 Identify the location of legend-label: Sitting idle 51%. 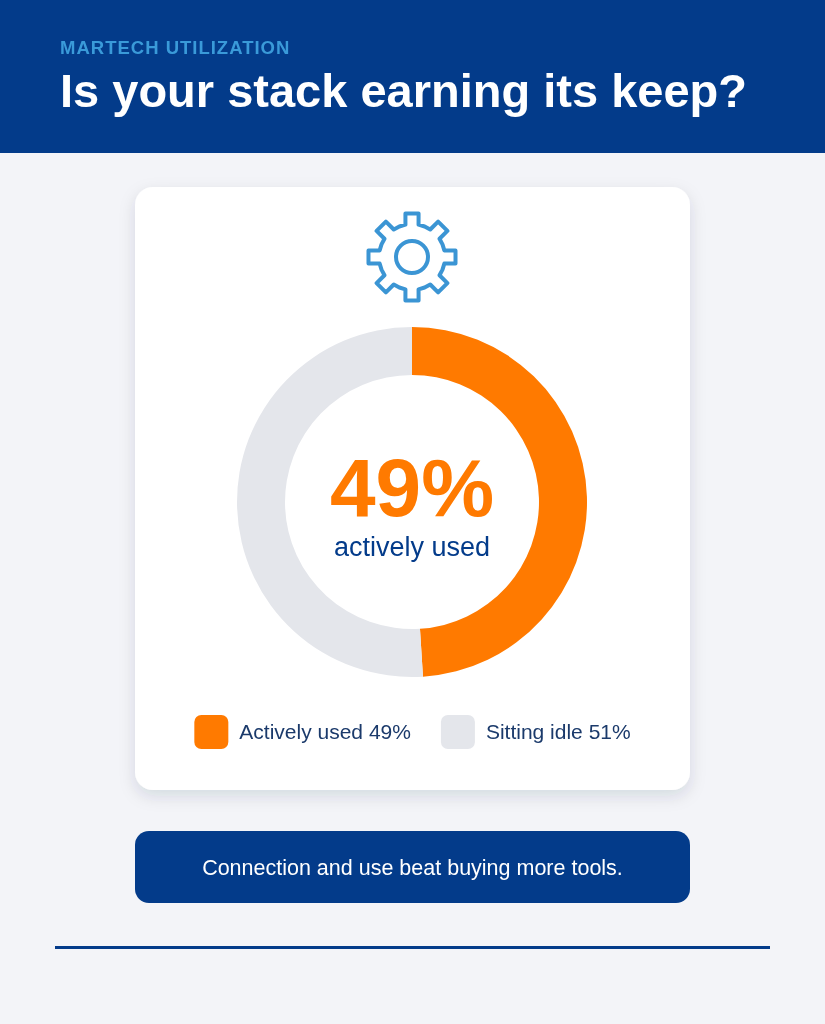
(558, 732).